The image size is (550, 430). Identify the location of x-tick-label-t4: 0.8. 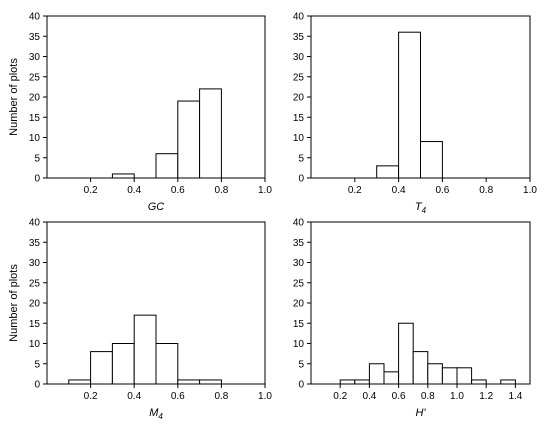
(486, 190).